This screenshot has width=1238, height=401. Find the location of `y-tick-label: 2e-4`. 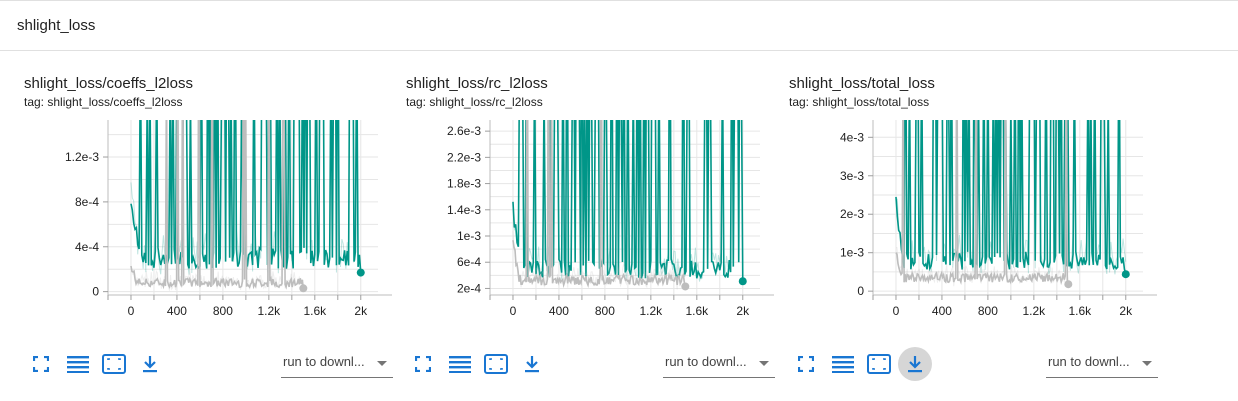

y-tick-label: 2e-4 is located at coordinates (469, 288).